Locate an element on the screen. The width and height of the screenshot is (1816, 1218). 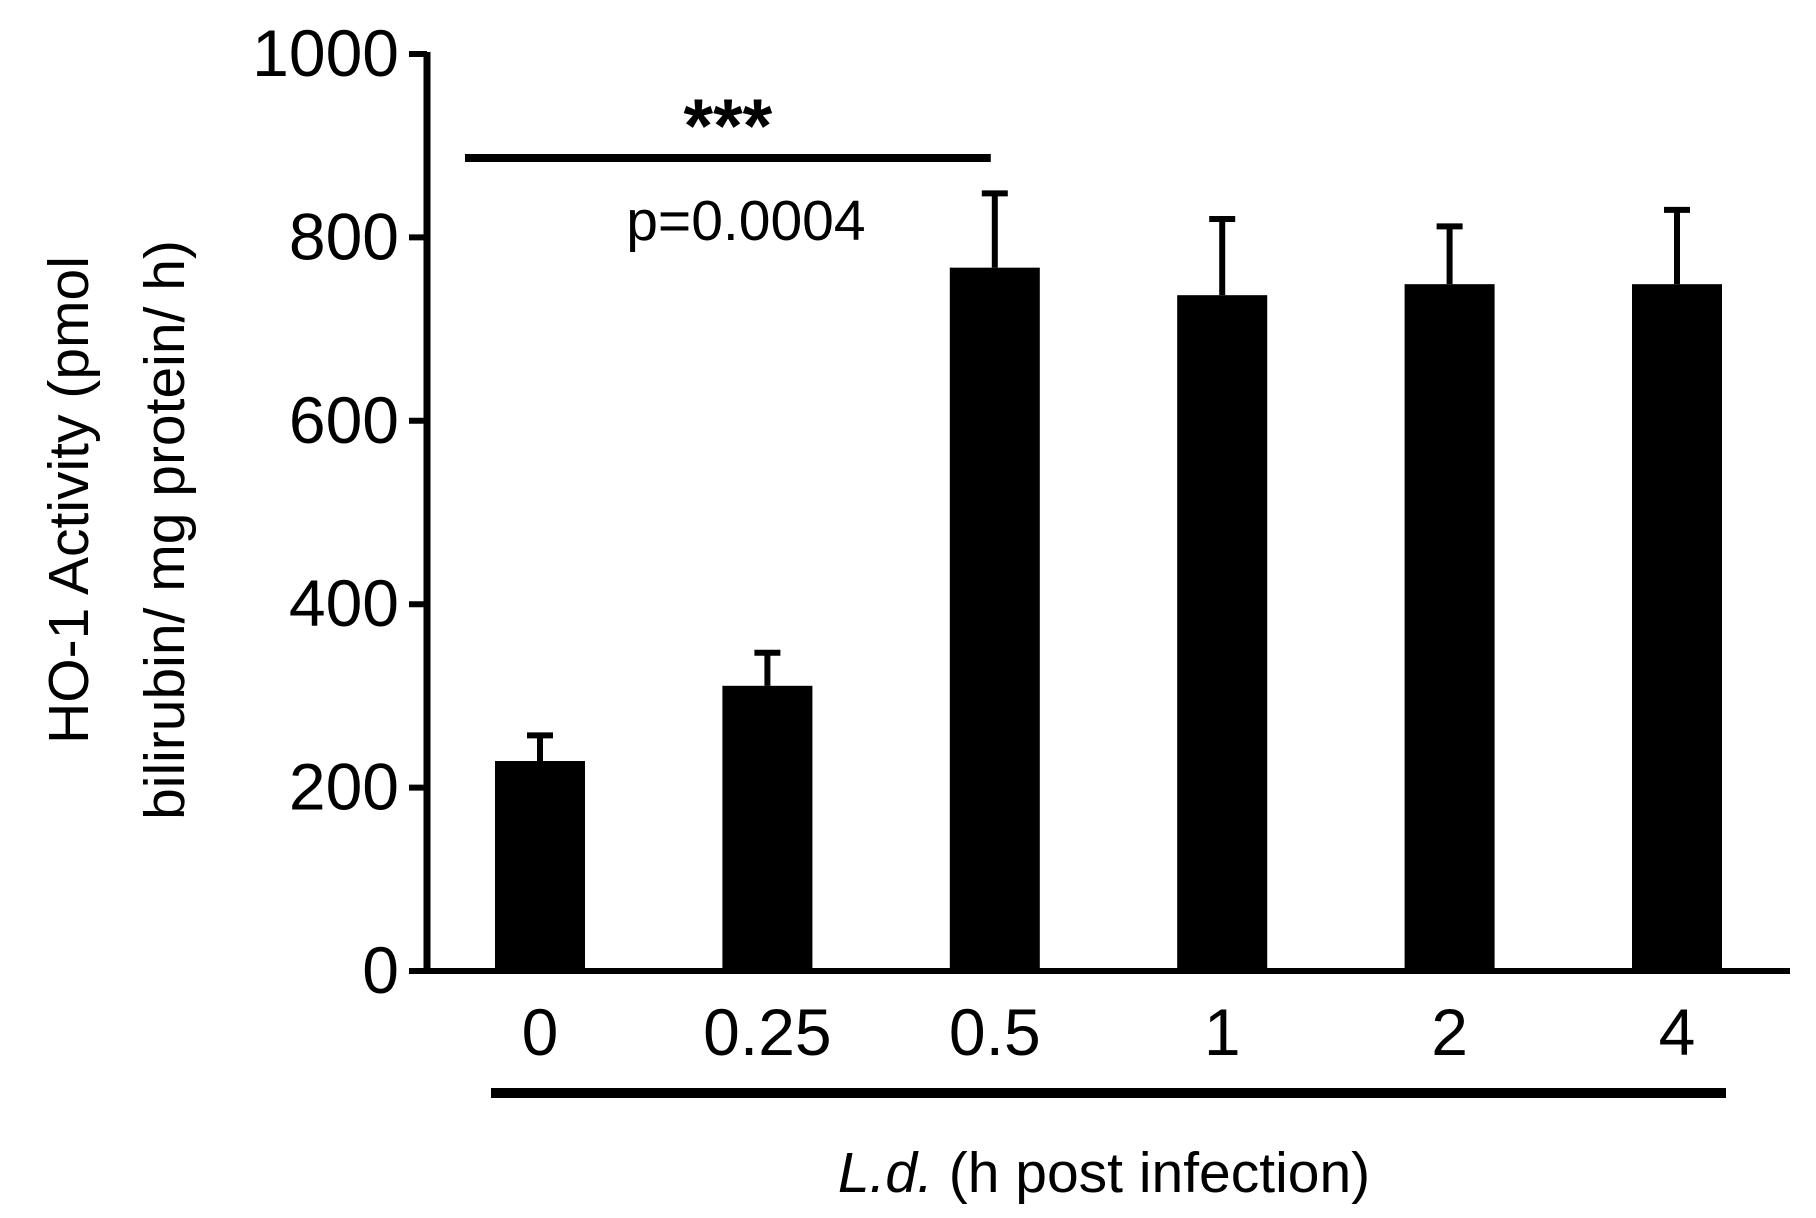
y-tick-label: 1000 is located at coordinates (325, 53).